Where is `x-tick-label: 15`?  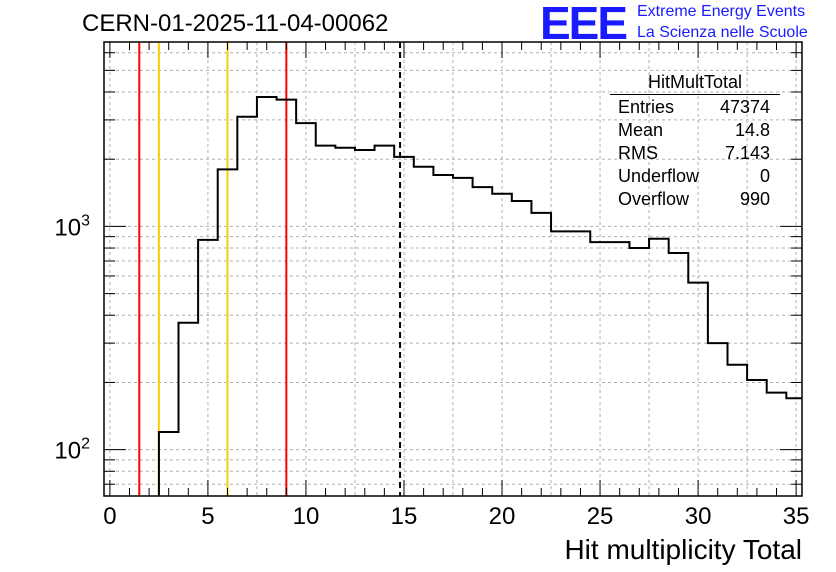 x-tick-label: 15 is located at coordinates (404, 516).